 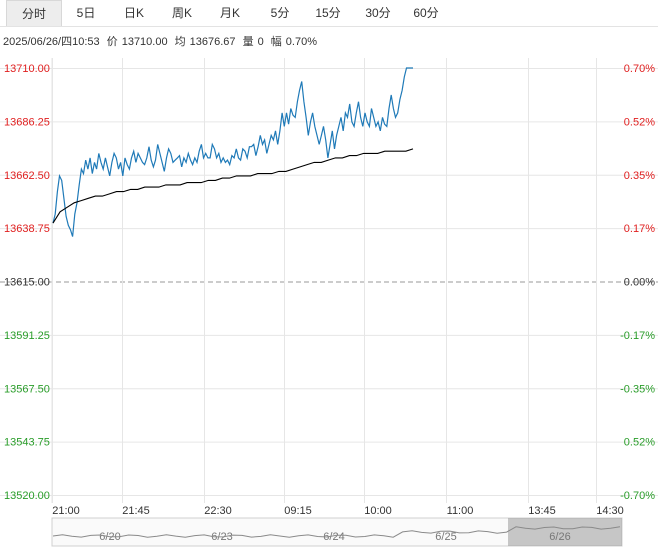 I want to click on info-change: 0.70%, so click(x=301, y=42).